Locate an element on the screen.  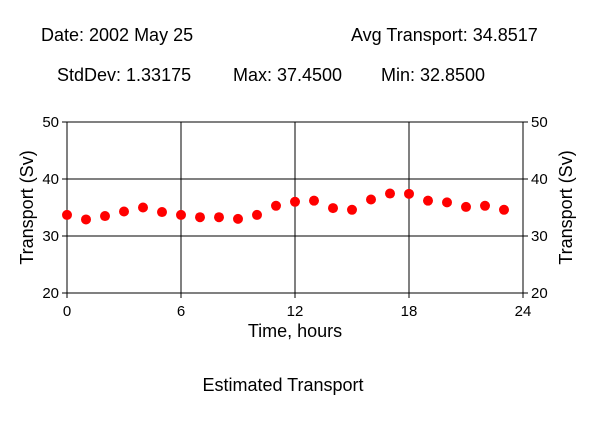
data-points is located at coordinates (285, 206).